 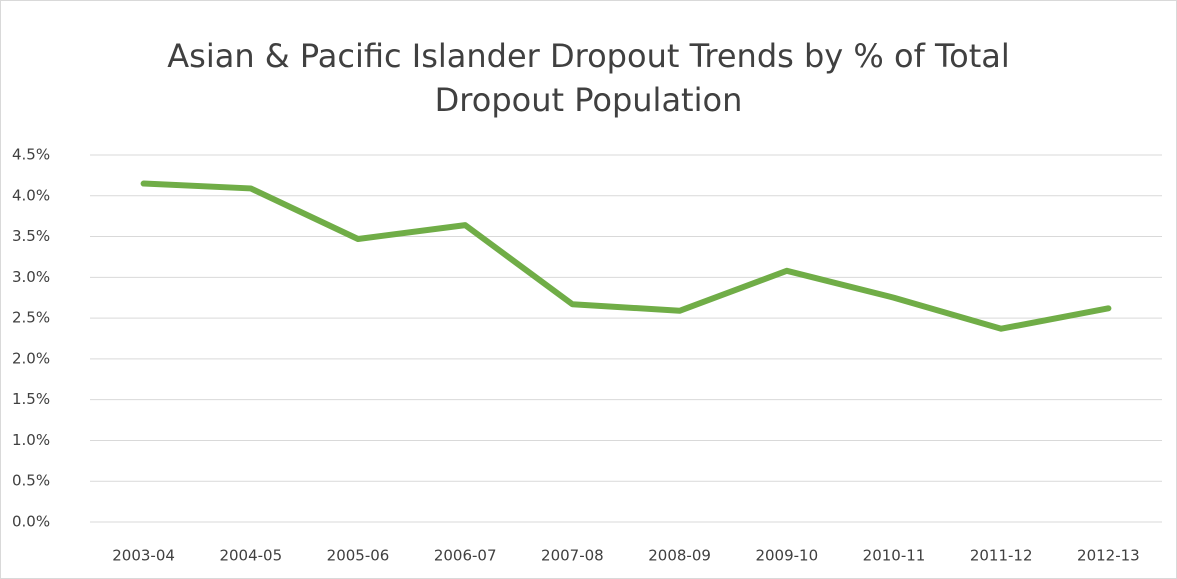 What do you see at coordinates (31, 277) in the screenshot?
I see `y-tick-label: 3.0%` at bounding box center [31, 277].